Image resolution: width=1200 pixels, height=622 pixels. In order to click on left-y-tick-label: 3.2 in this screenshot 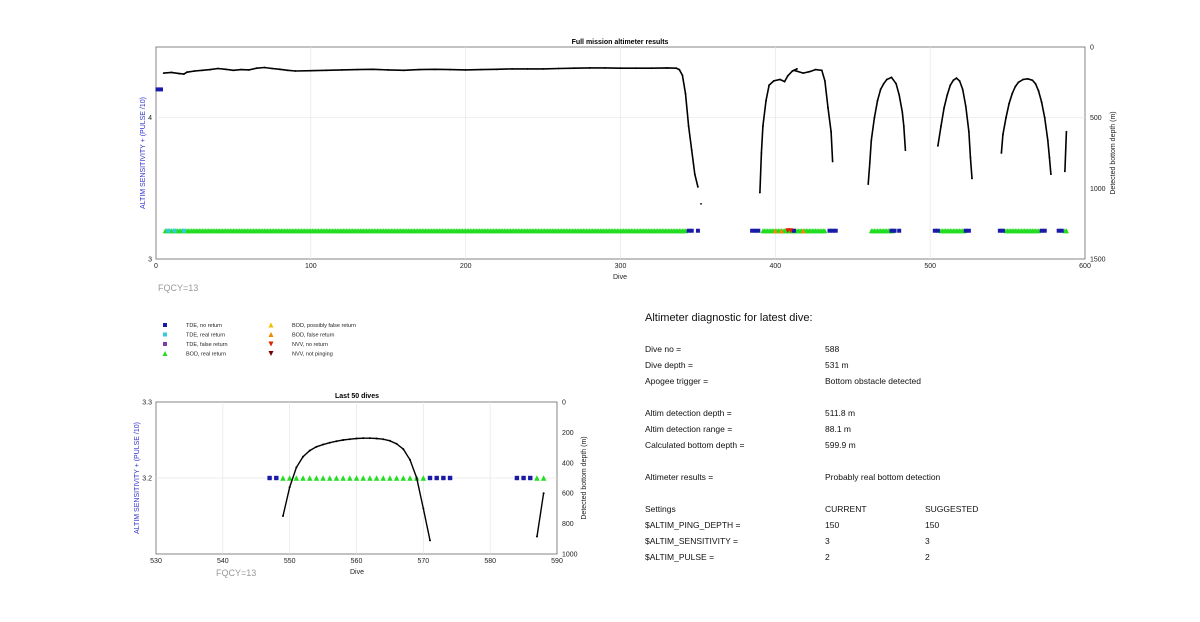, I will do `click(147, 479)`.